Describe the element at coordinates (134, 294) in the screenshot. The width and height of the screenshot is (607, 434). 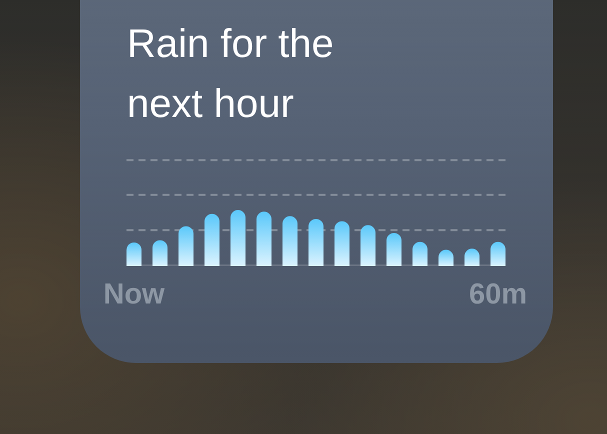
I see `x-tick-label: Now` at that location.